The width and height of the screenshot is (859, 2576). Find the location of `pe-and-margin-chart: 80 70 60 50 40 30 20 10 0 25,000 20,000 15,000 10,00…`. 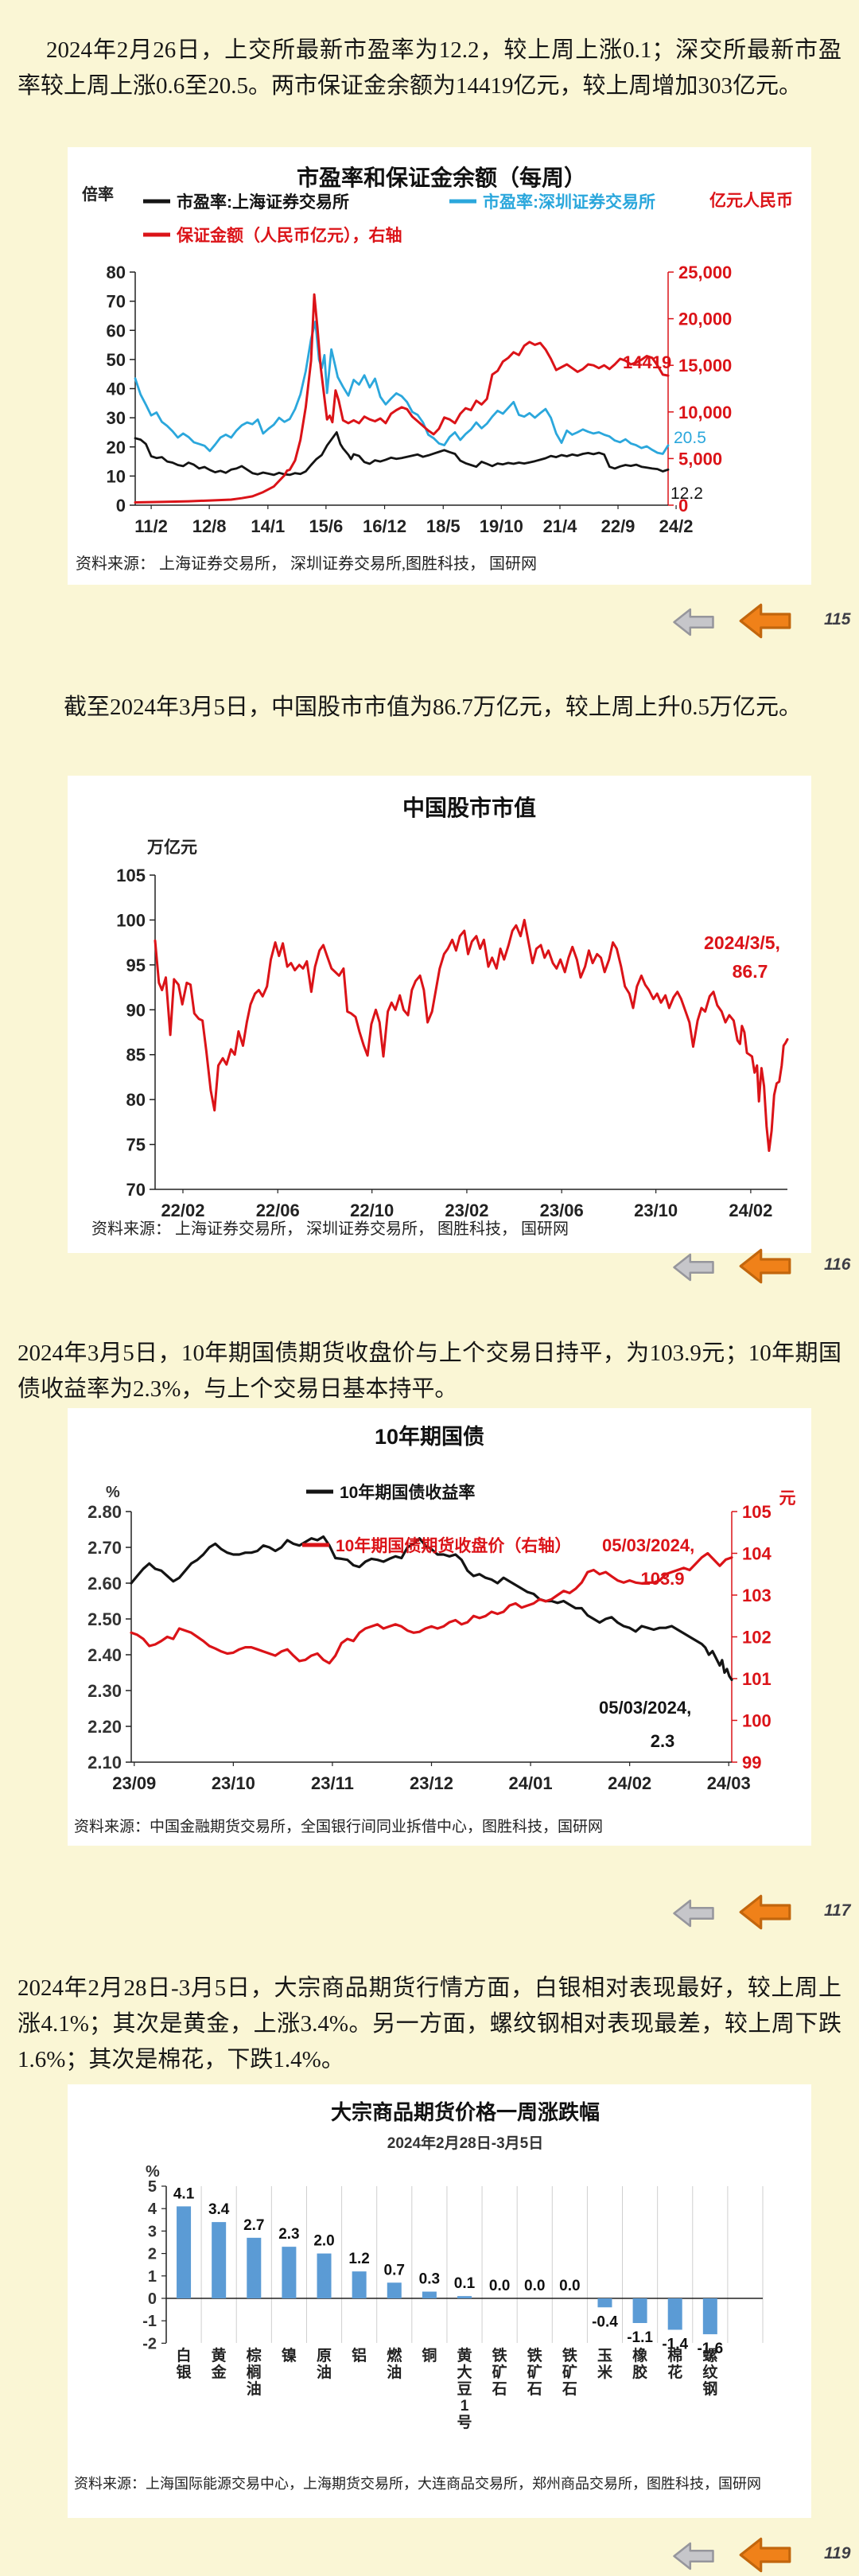

pe-and-margin-chart: 80 70 60 50 40 30 20 10 0 25,000 20,000 15,000 10,00… is located at coordinates (435, 369).